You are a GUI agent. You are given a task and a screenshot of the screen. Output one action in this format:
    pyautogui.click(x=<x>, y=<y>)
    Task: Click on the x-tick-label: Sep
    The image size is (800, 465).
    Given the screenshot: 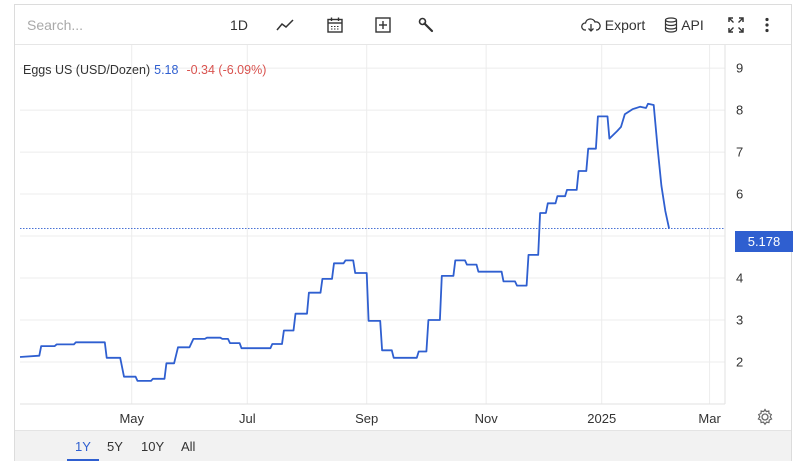 What is the action you would take?
    pyautogui.click(x=366, y=418)
    